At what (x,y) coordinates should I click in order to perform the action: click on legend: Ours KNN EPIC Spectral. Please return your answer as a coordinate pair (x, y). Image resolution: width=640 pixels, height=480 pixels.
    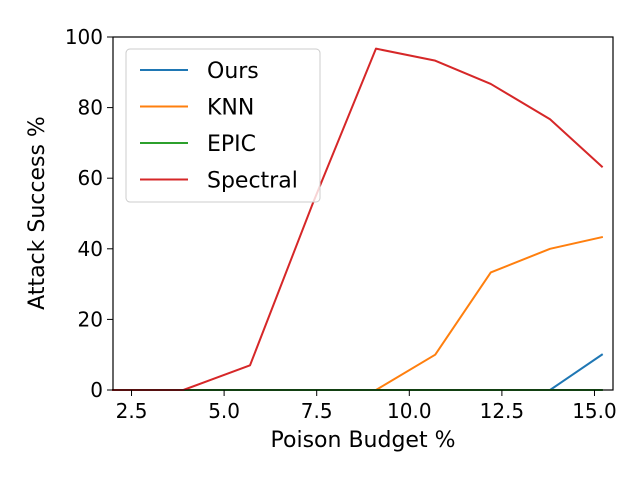
    Looking at the image, I should click on (223, 125).